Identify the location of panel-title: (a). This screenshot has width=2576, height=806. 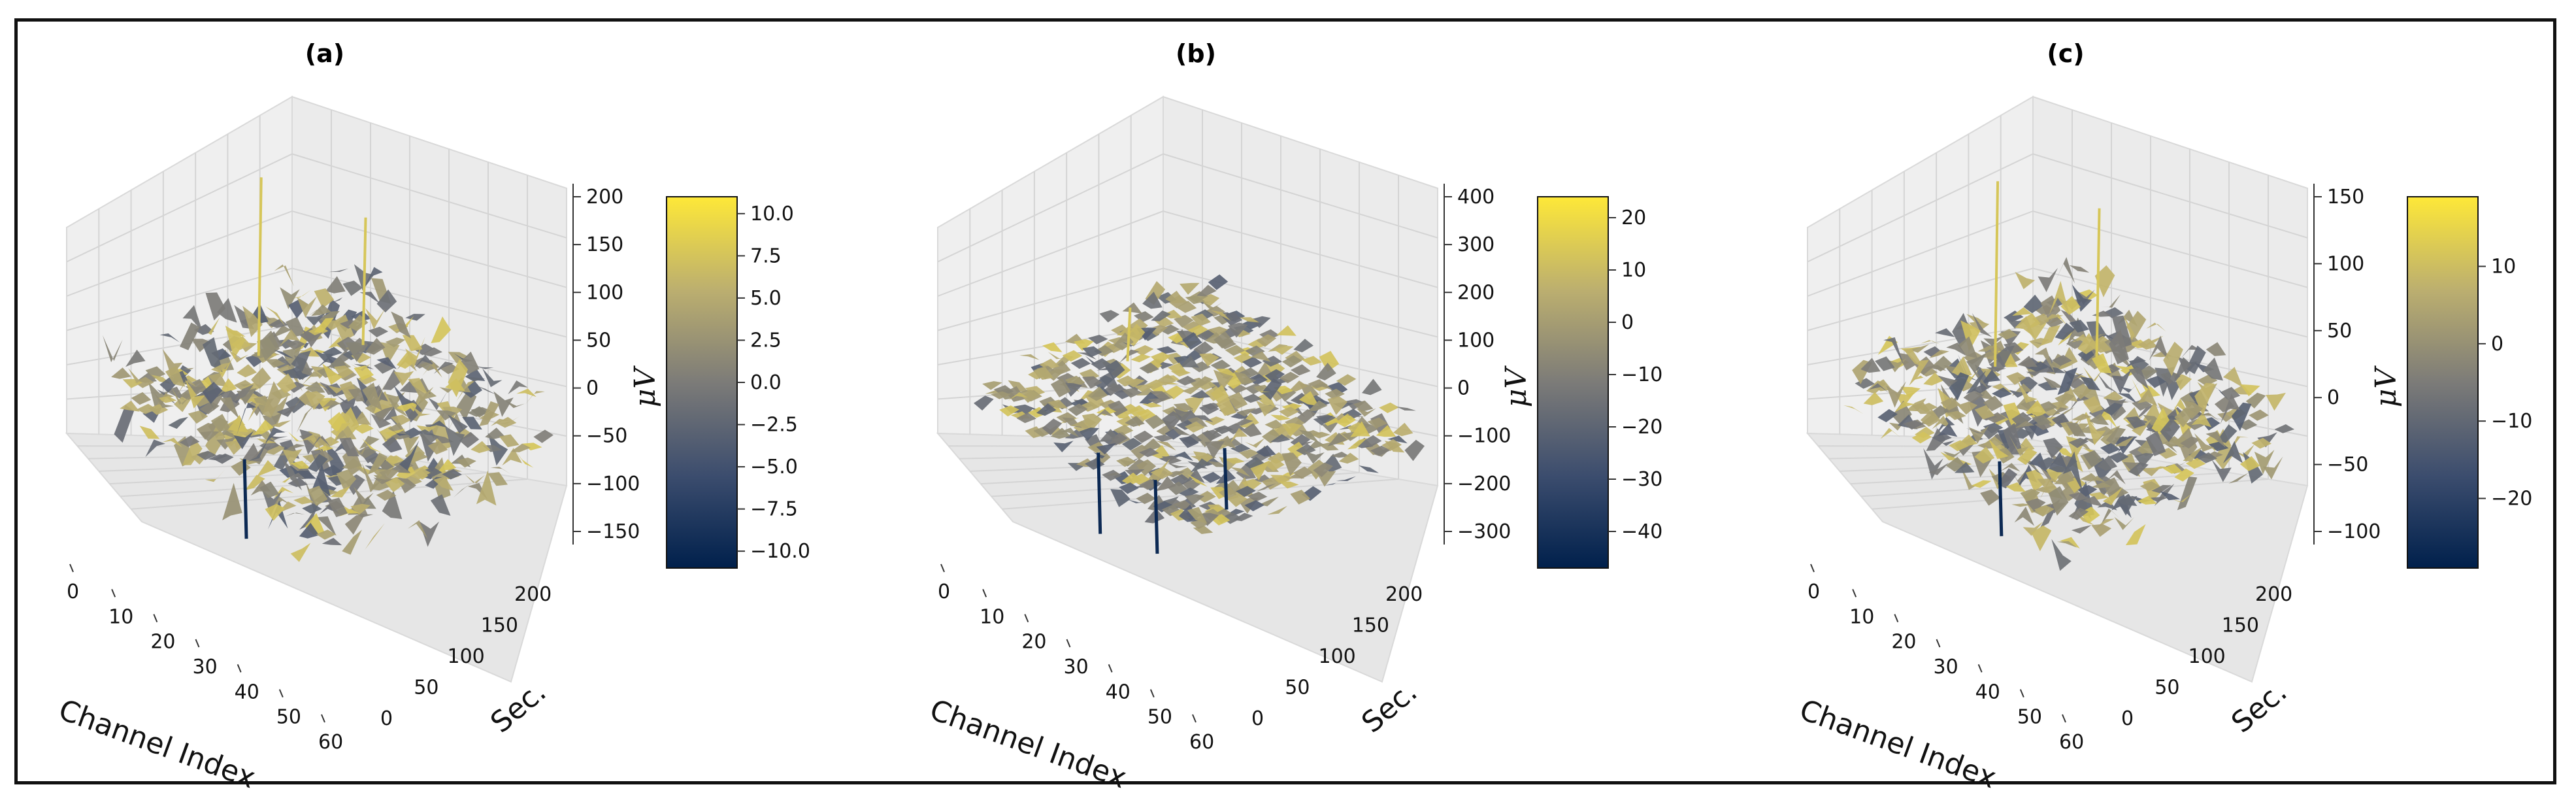
(324, 54).